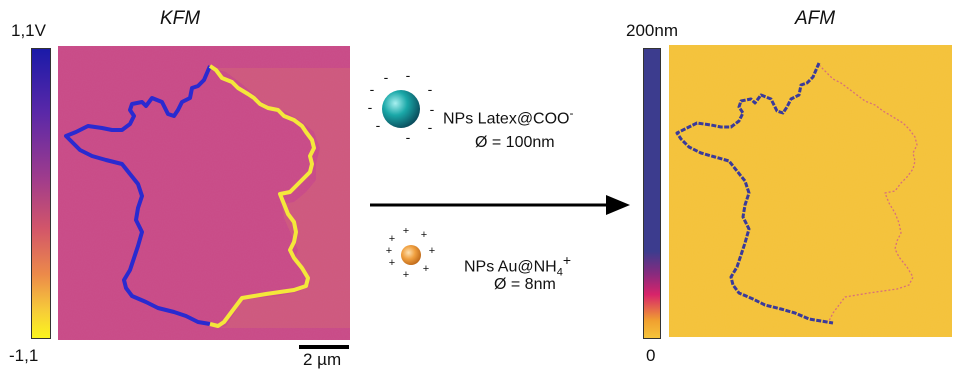  Describe the element at coordinates (652, 193) in the screenshot. I see `afm-colorbar` at that location.